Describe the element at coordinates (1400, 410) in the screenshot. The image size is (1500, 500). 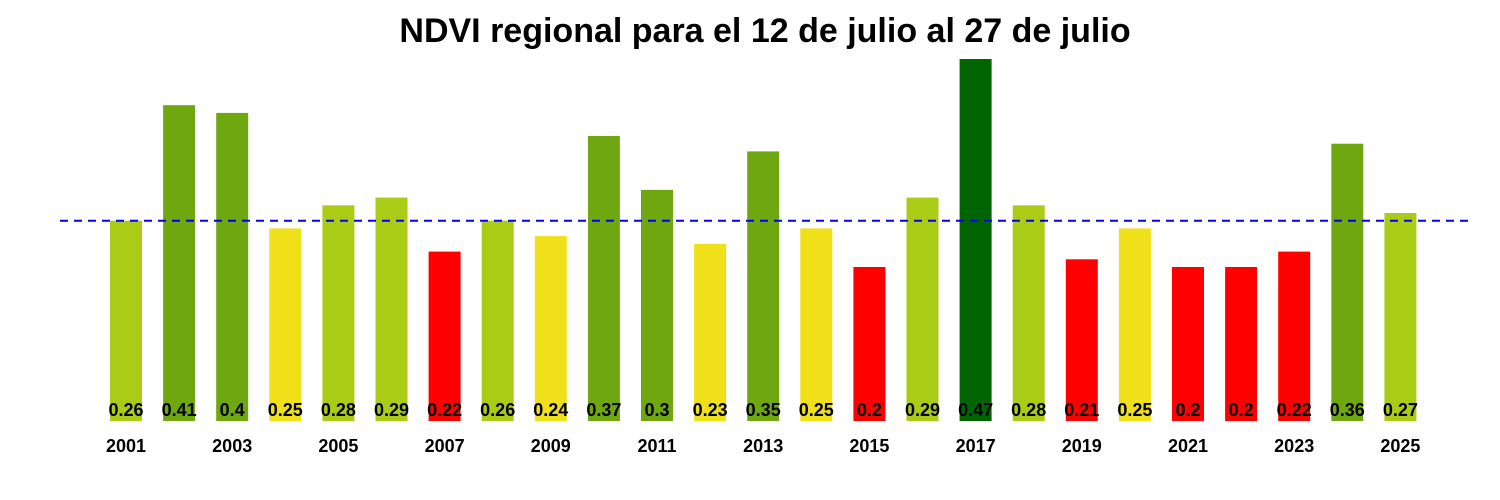
I see `value-label-2025: 0.27` at that location.